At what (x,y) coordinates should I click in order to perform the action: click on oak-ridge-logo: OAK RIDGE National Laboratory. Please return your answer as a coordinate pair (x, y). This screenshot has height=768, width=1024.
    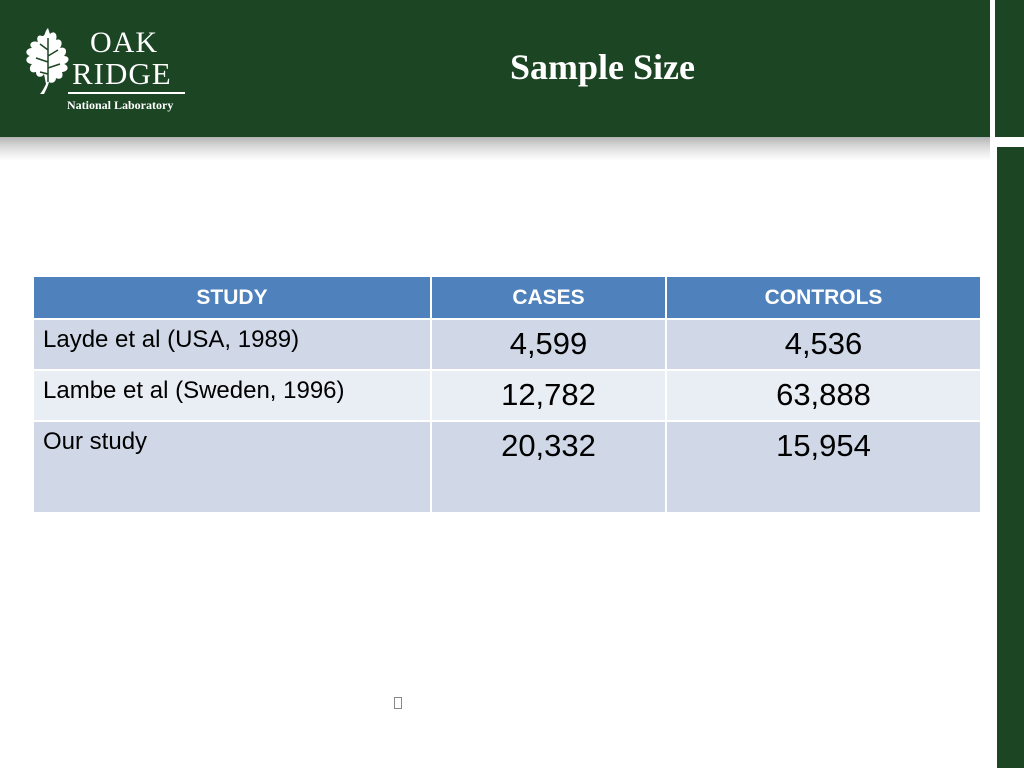
    Looking at the image, I should click on (107, 71).